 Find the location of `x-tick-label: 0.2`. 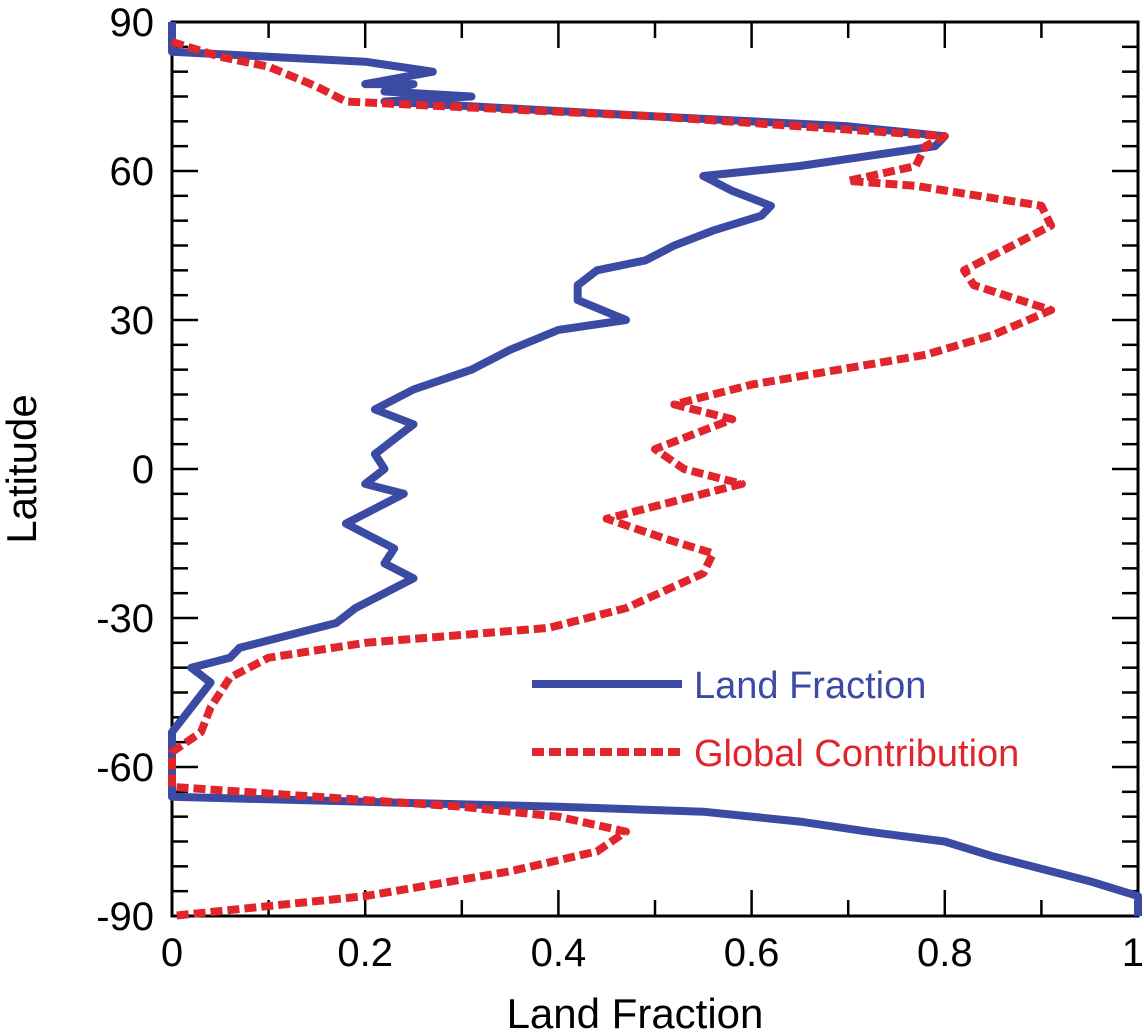

x-tick-label: 0.2 is located at coordinates (365, 953).